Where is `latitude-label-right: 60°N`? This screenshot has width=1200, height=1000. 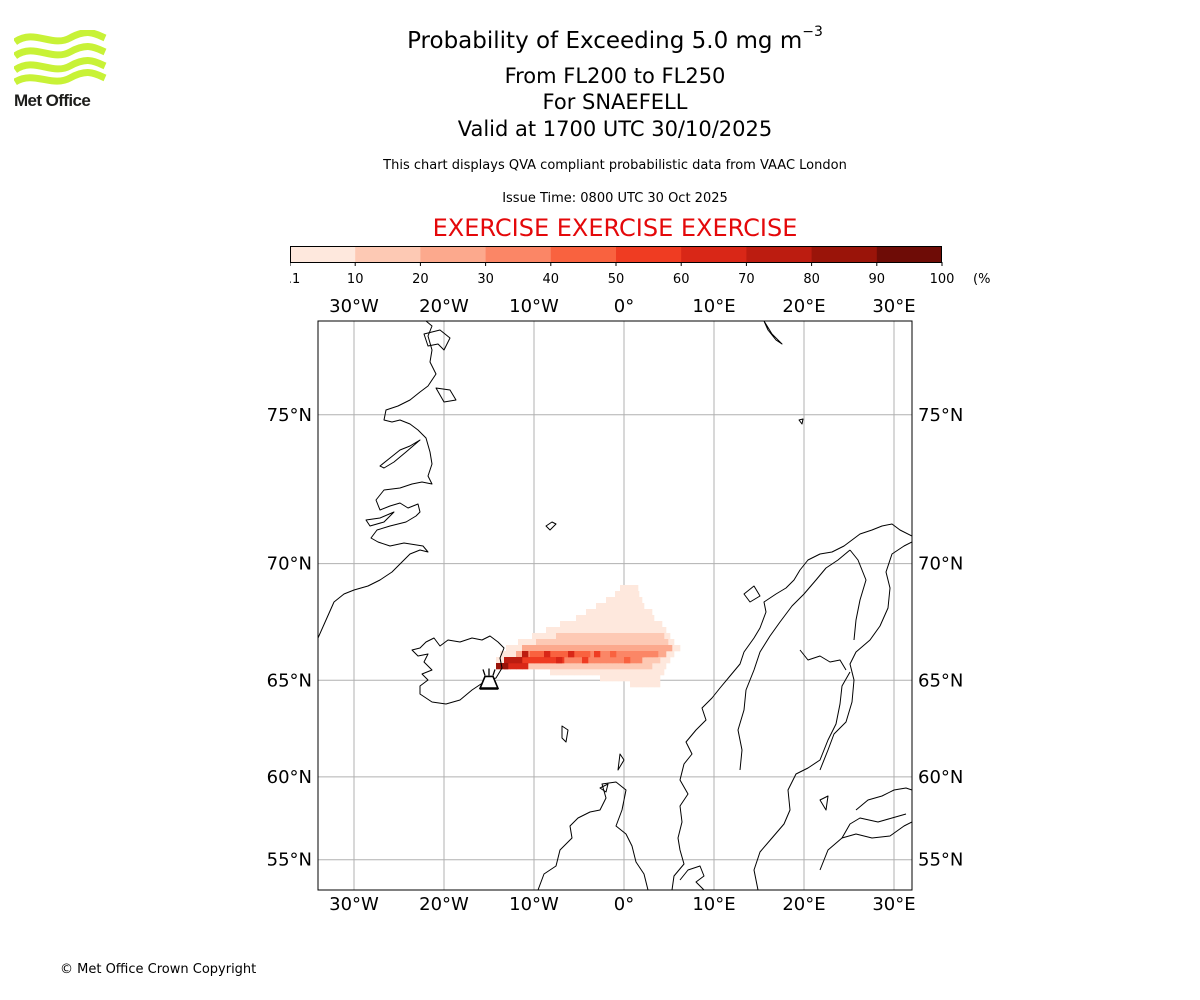 latitude-label-right: 60°N is located at coordinates (940, 777).